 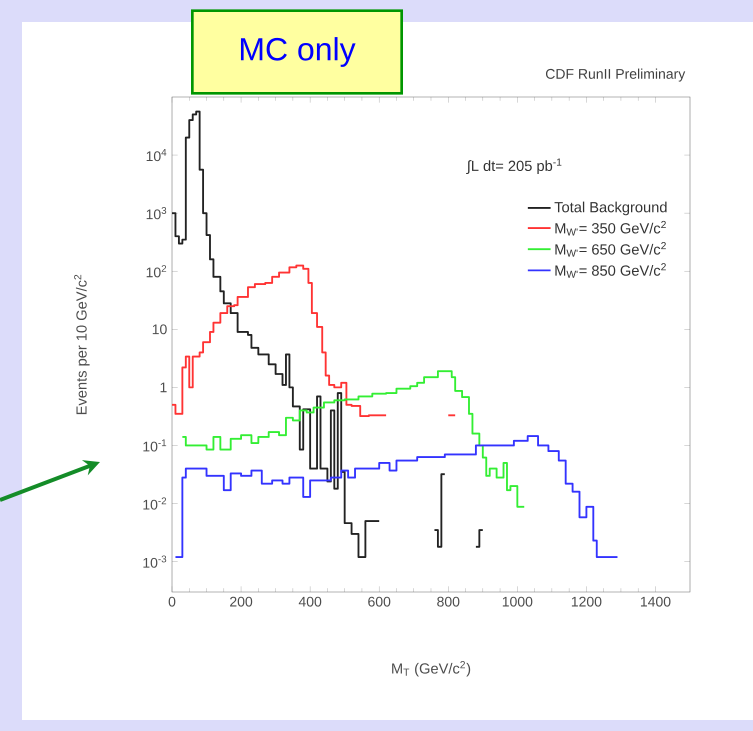 I want to click on y-tick-label: 10$^{2}$, so click(x=156, y=271).